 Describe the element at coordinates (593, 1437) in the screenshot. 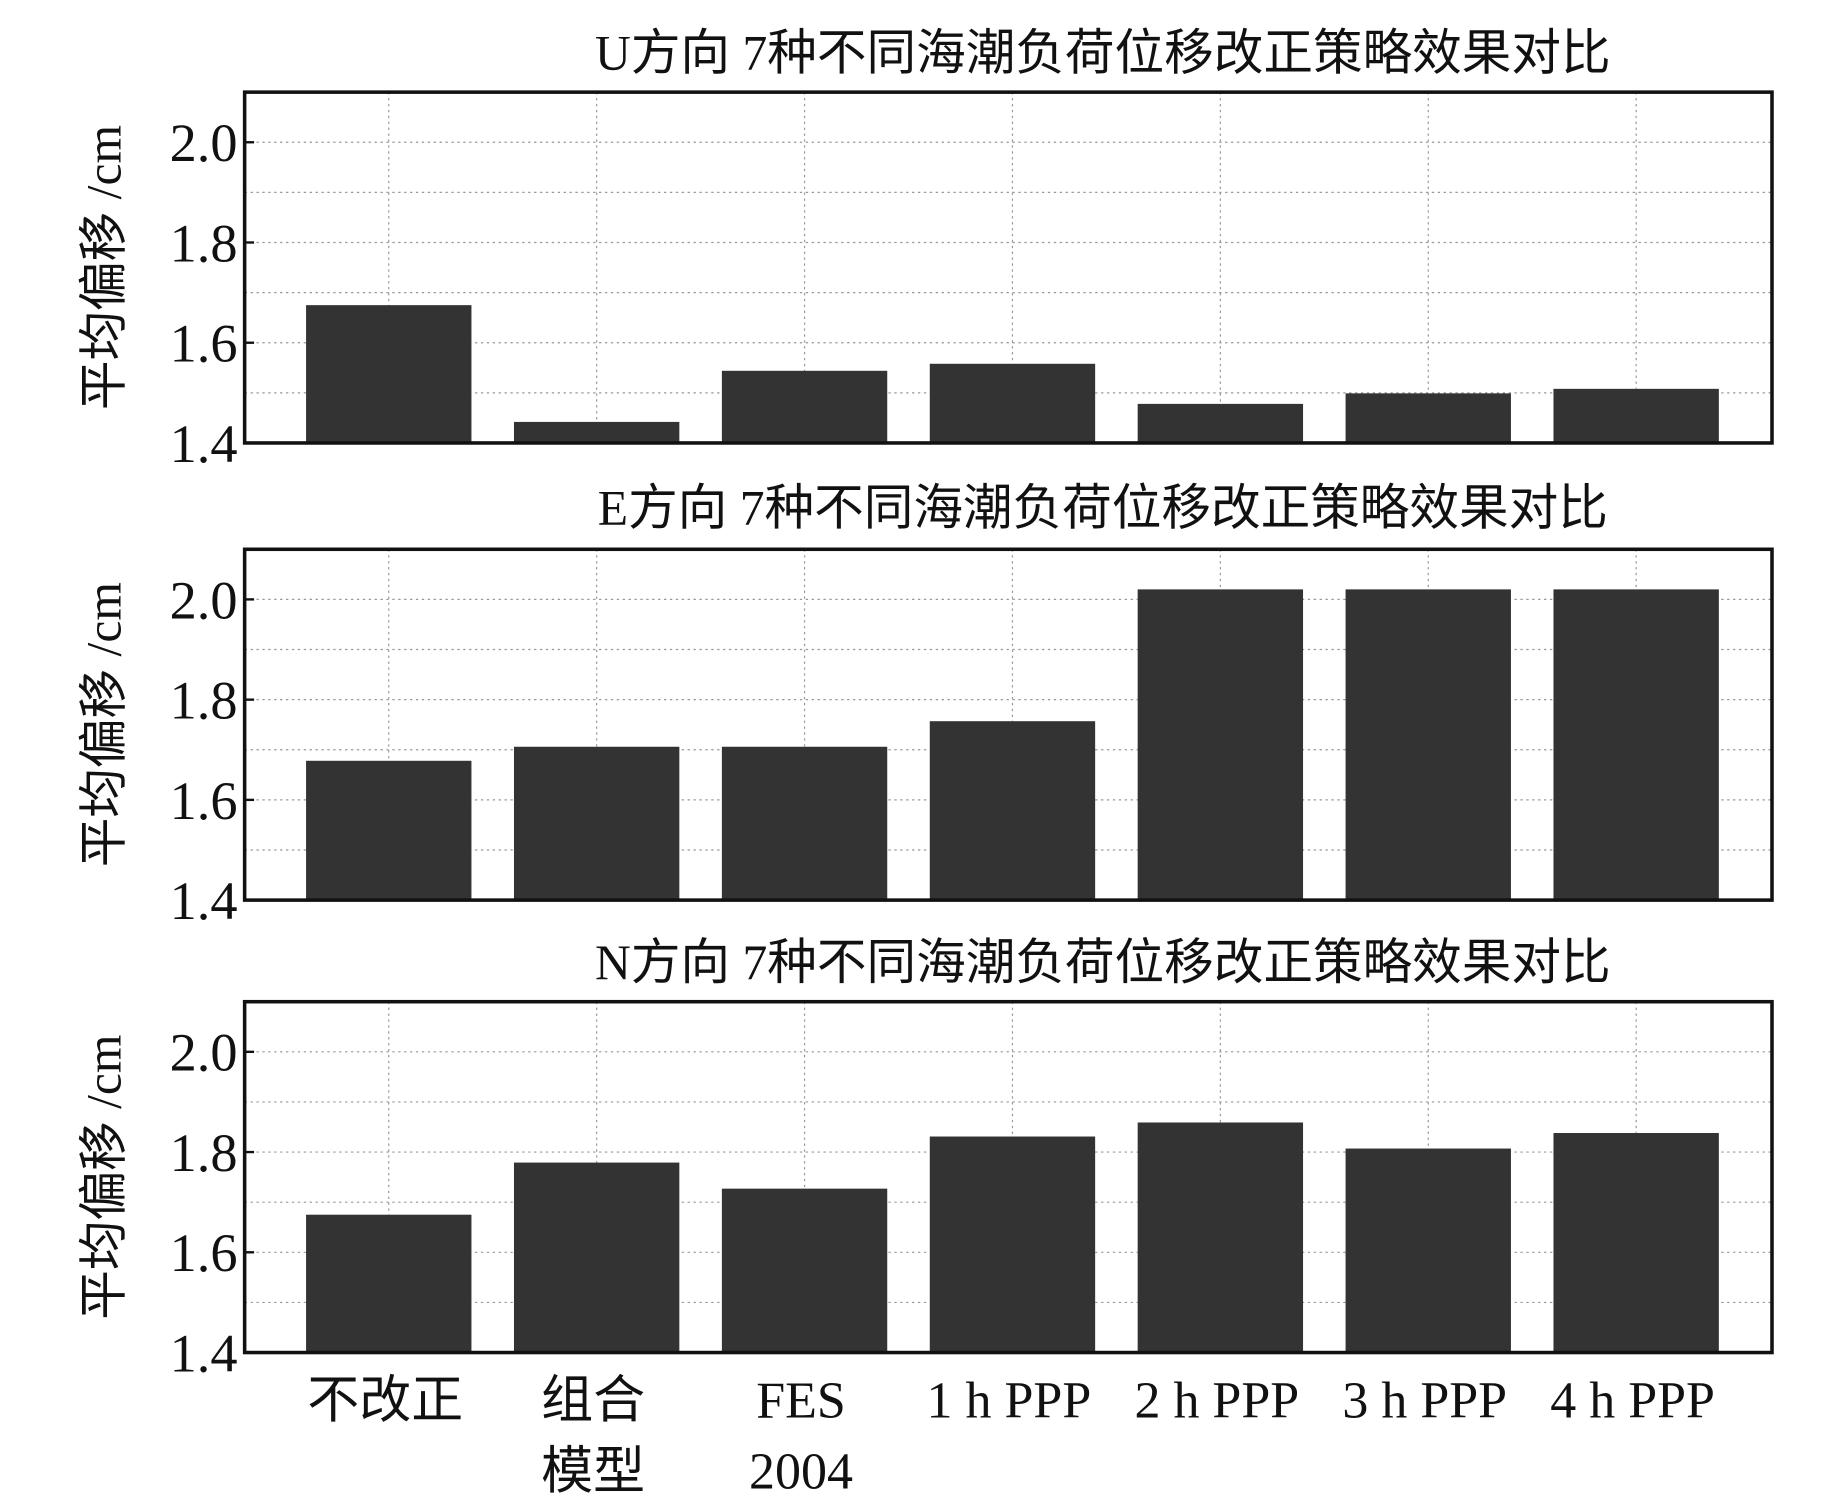

I see `x-tick-label: 组合模型` at that location.